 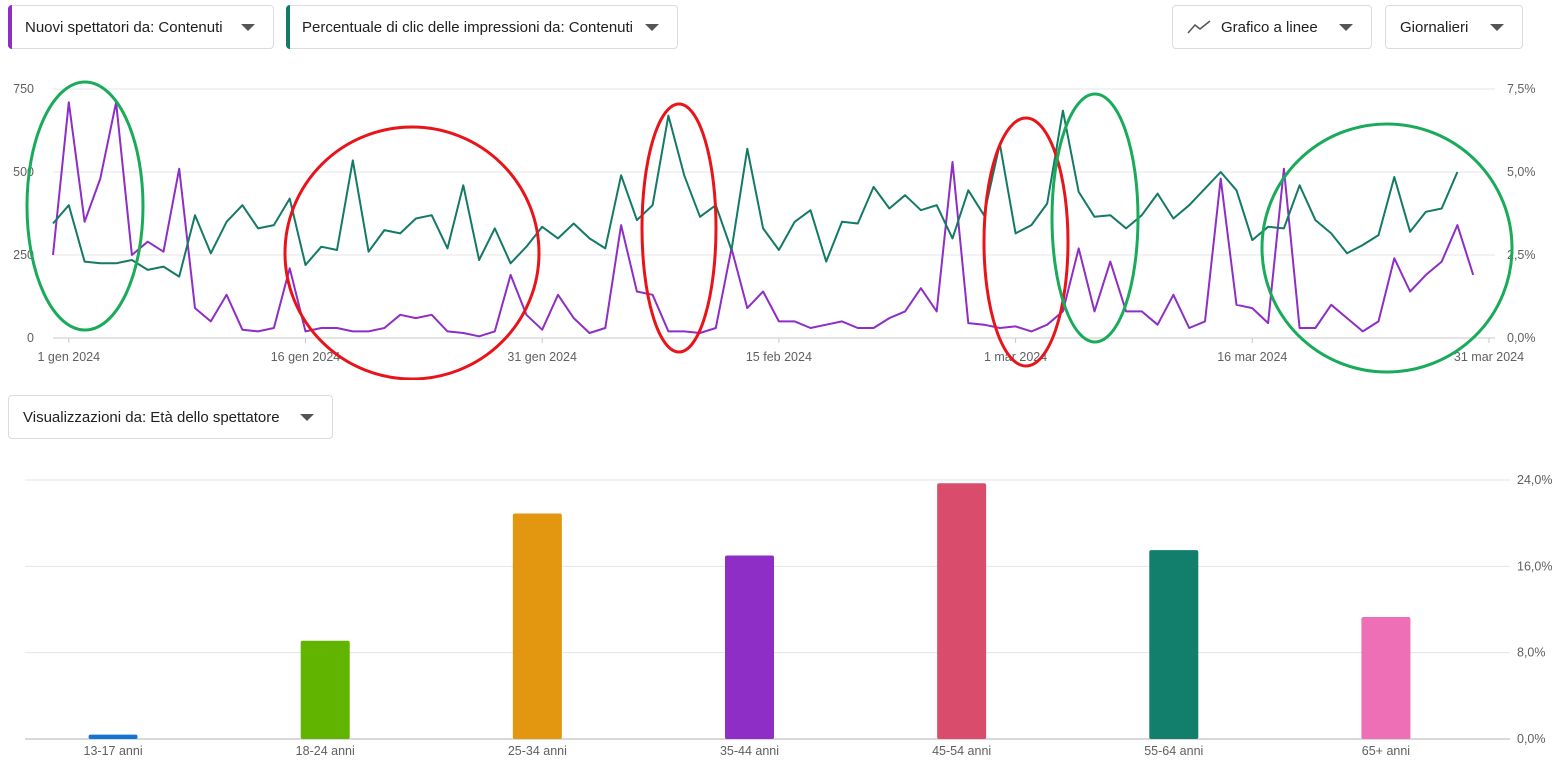 I want to click on chart-type-label: Grafico a linee, so click(x=1269, y=27).